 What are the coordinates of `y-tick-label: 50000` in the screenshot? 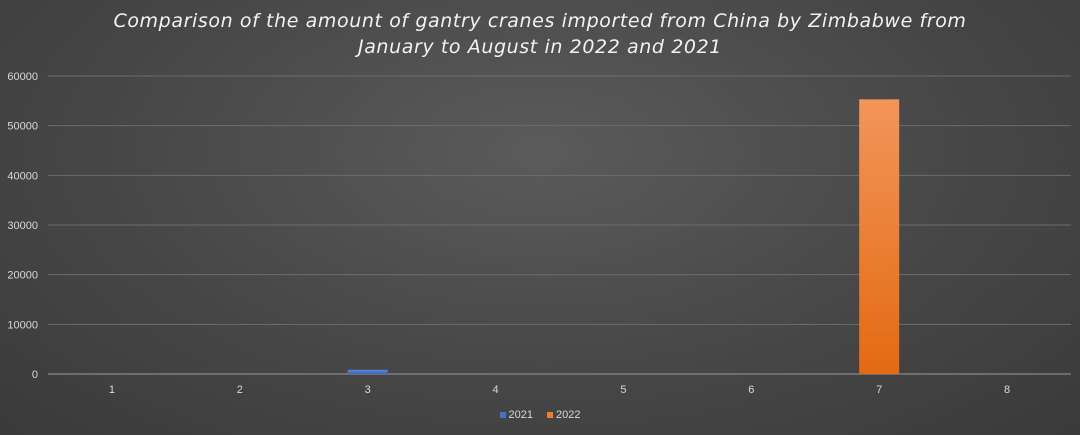 It's located at (22, 127).